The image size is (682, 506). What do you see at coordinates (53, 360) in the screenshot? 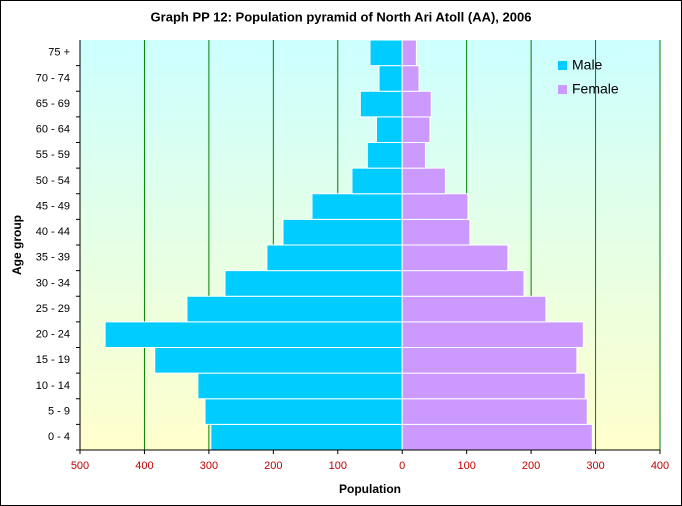
I see `y-tick-label: 15 - 19` at bounding box center [53, 360].